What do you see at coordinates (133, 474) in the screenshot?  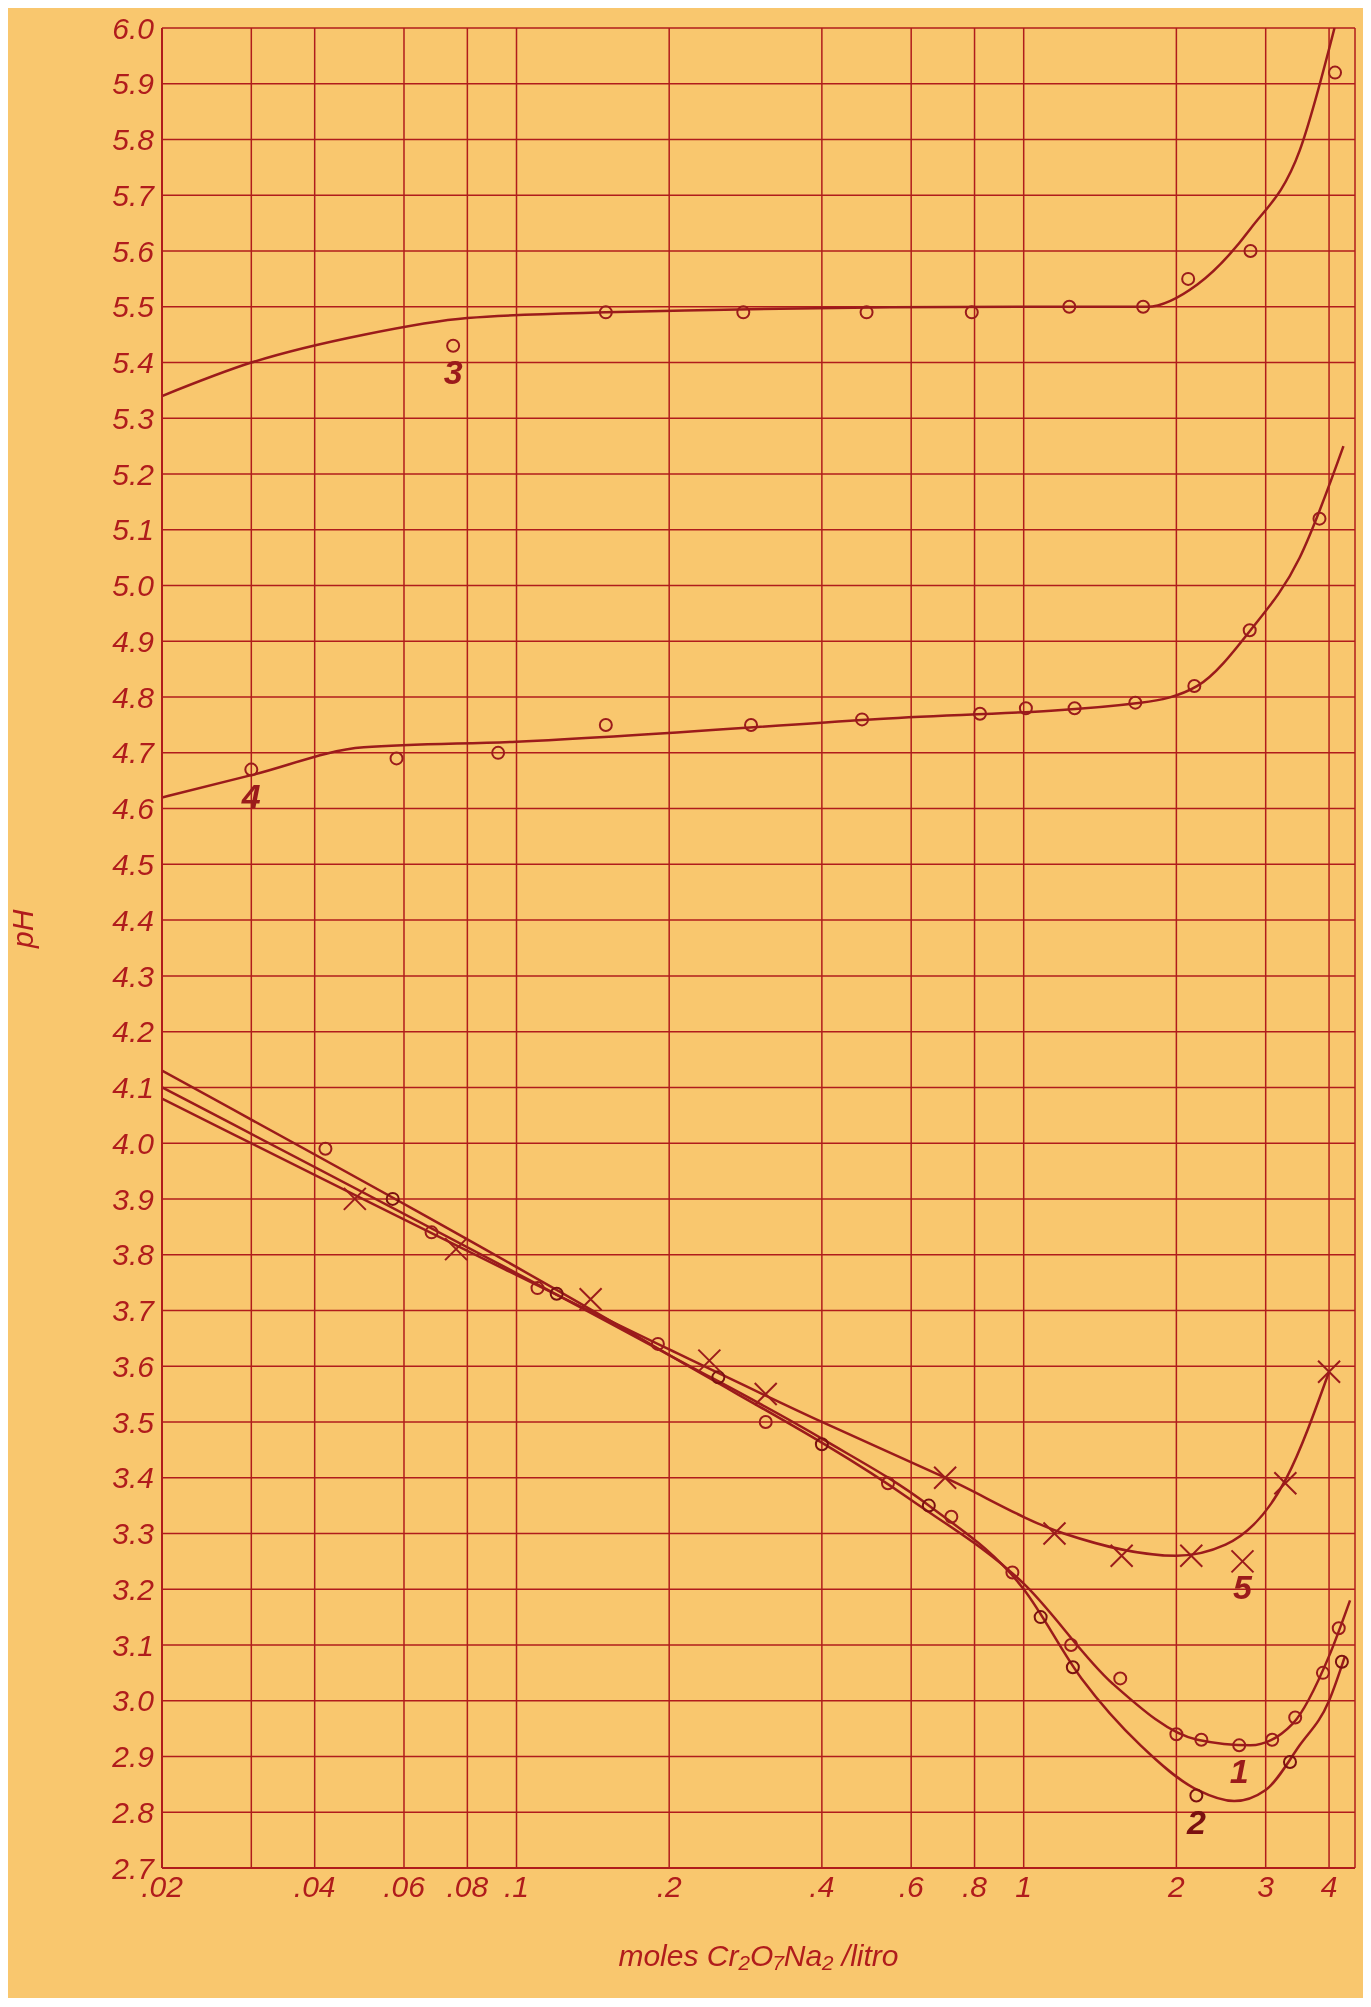 I see `y-tick-label: 5.2` at bounding box center [133, 474].